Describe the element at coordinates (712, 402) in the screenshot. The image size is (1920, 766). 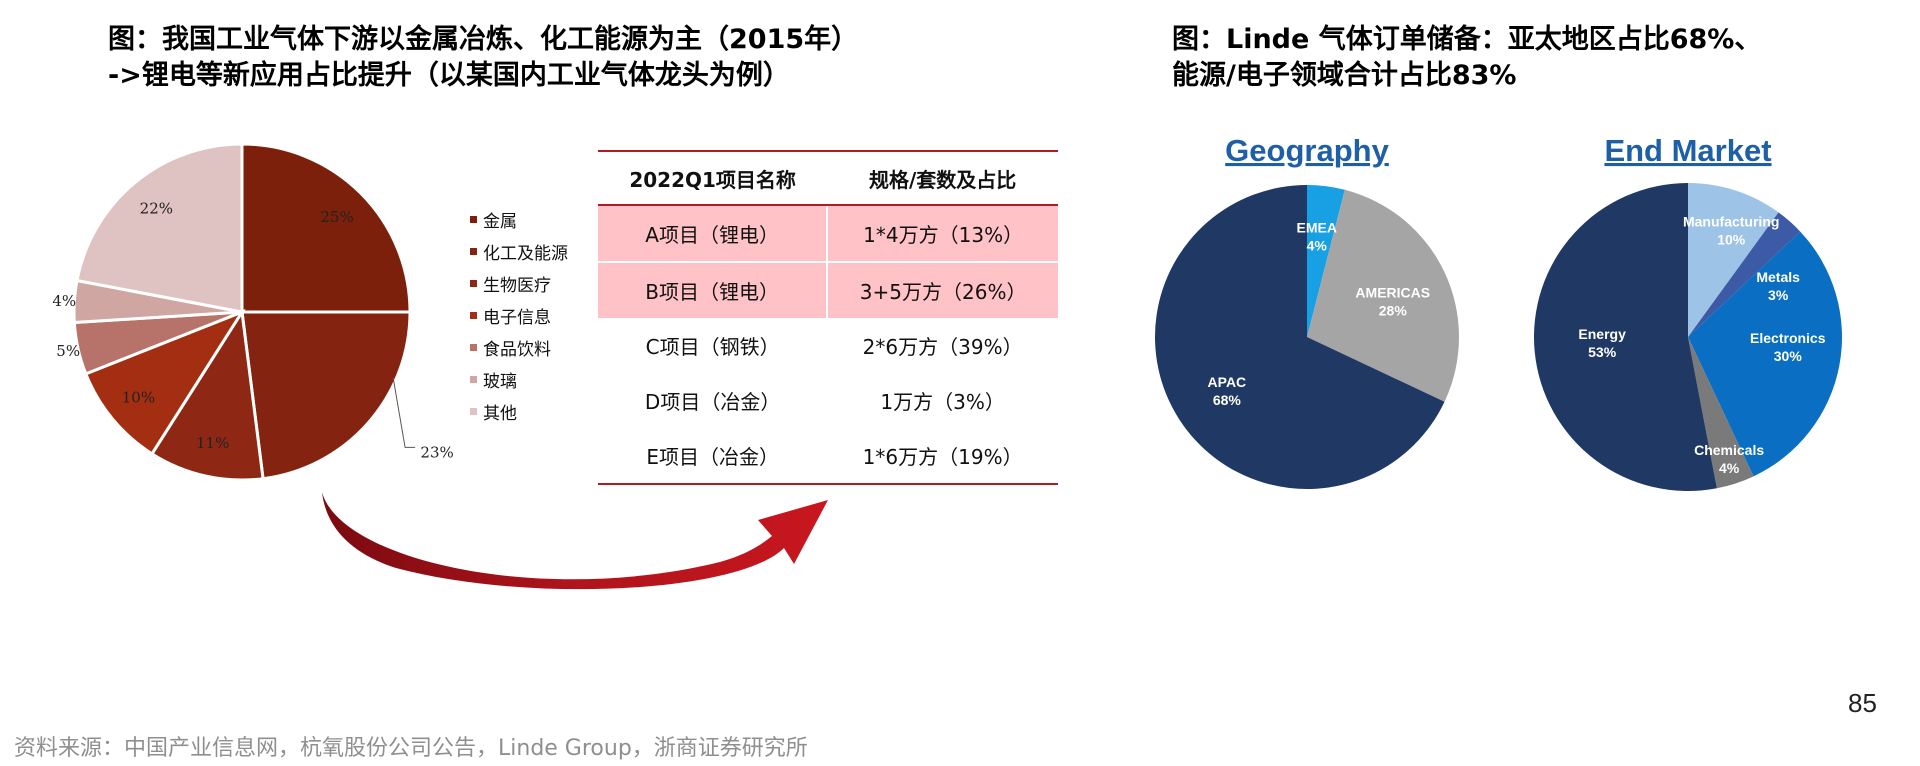
I see `table-cell-project: D项目（冶金）` at that location.